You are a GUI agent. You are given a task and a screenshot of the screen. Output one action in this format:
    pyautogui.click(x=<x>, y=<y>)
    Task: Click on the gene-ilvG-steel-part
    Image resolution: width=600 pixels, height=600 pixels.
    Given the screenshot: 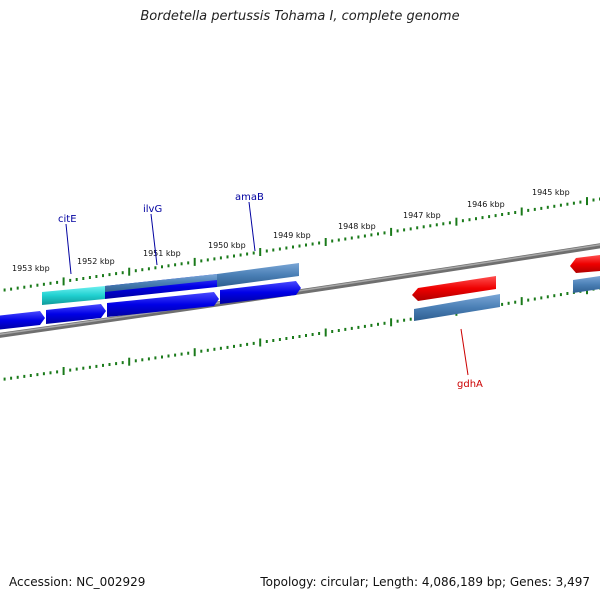 What is the action you would take?
    pyautogui.click(x=161, y=283)
    